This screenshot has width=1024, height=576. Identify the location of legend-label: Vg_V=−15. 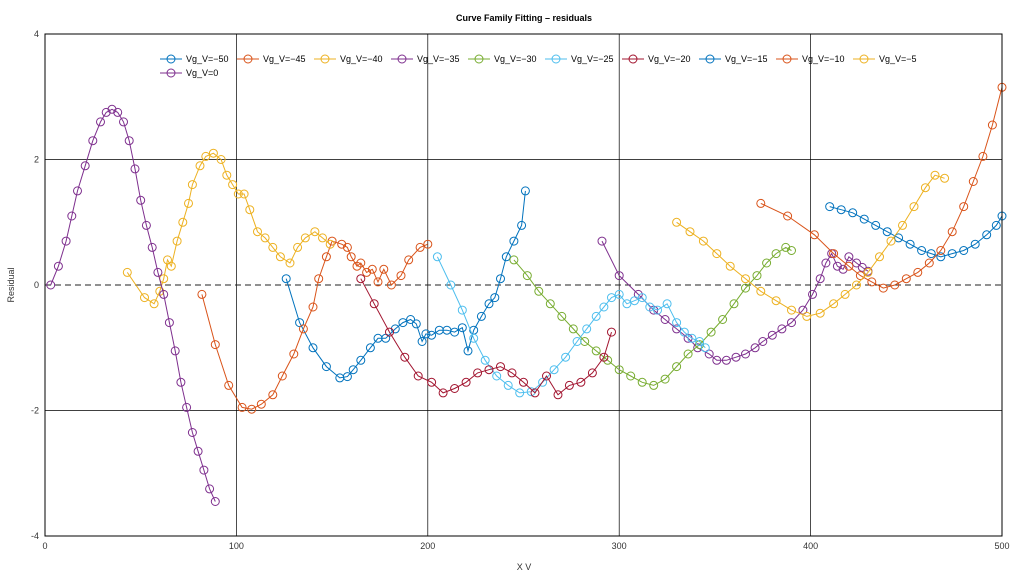
(746, 59).